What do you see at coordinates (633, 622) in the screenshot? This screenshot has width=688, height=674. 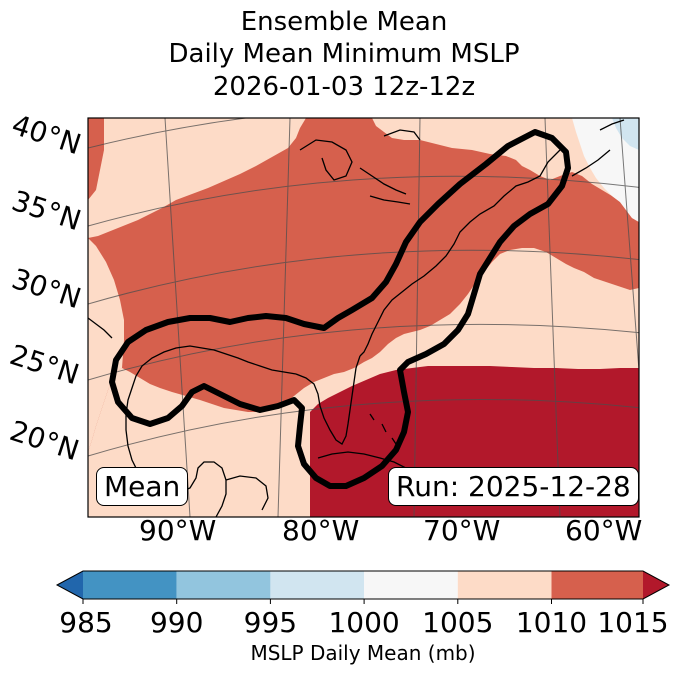 I see `colorbar-tick-1015: 1015` at bounding box center [633, 622].